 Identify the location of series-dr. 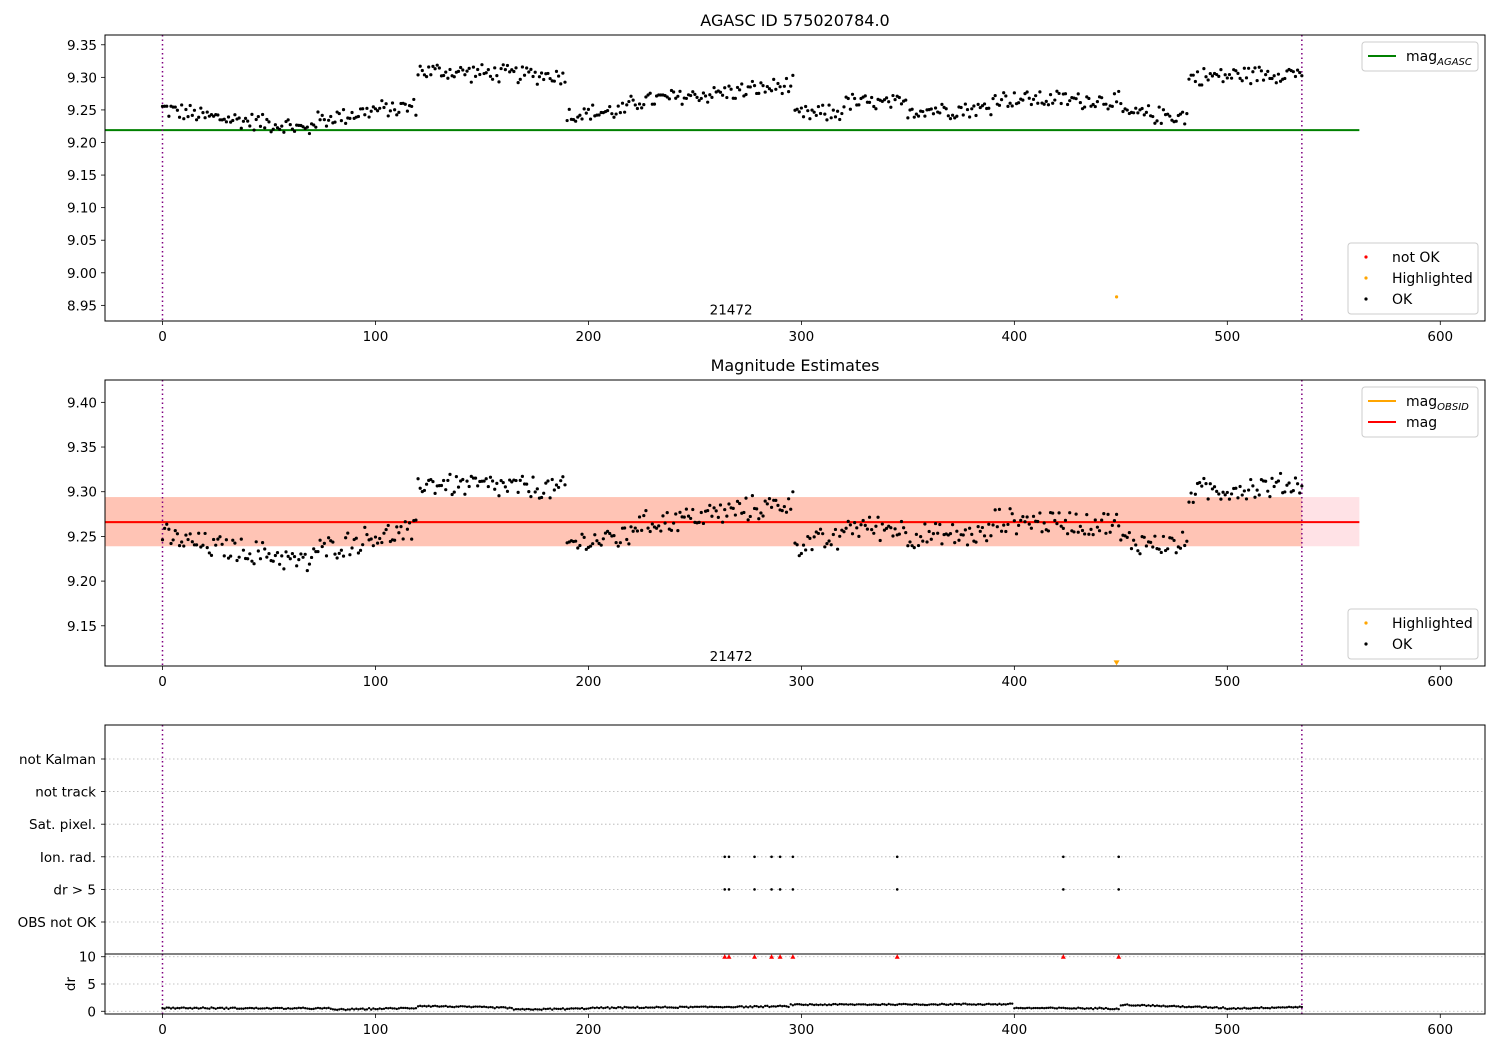
(732, 1007).